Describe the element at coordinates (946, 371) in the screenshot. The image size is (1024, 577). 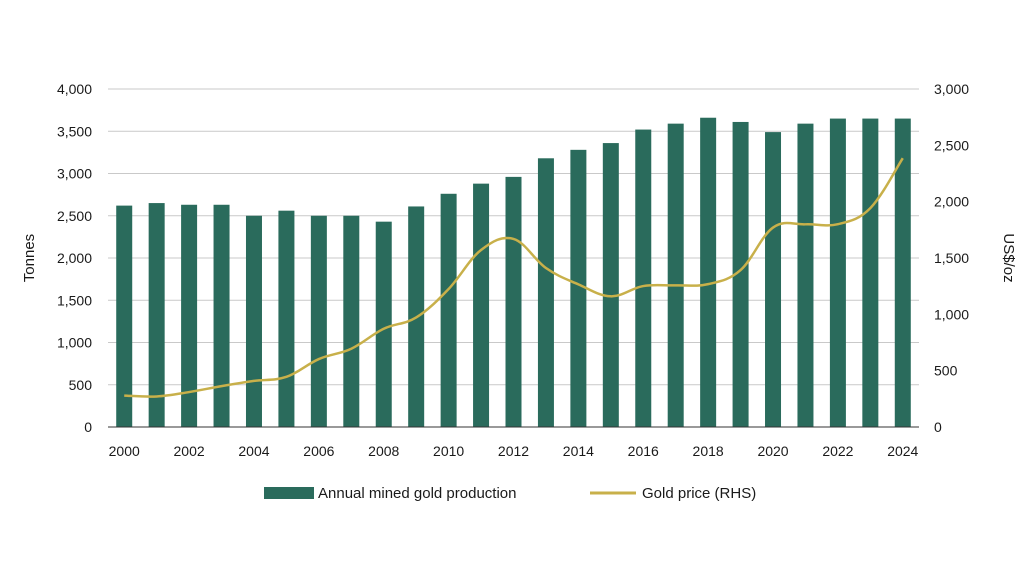
I see `right-tick-label: 500` at that location.